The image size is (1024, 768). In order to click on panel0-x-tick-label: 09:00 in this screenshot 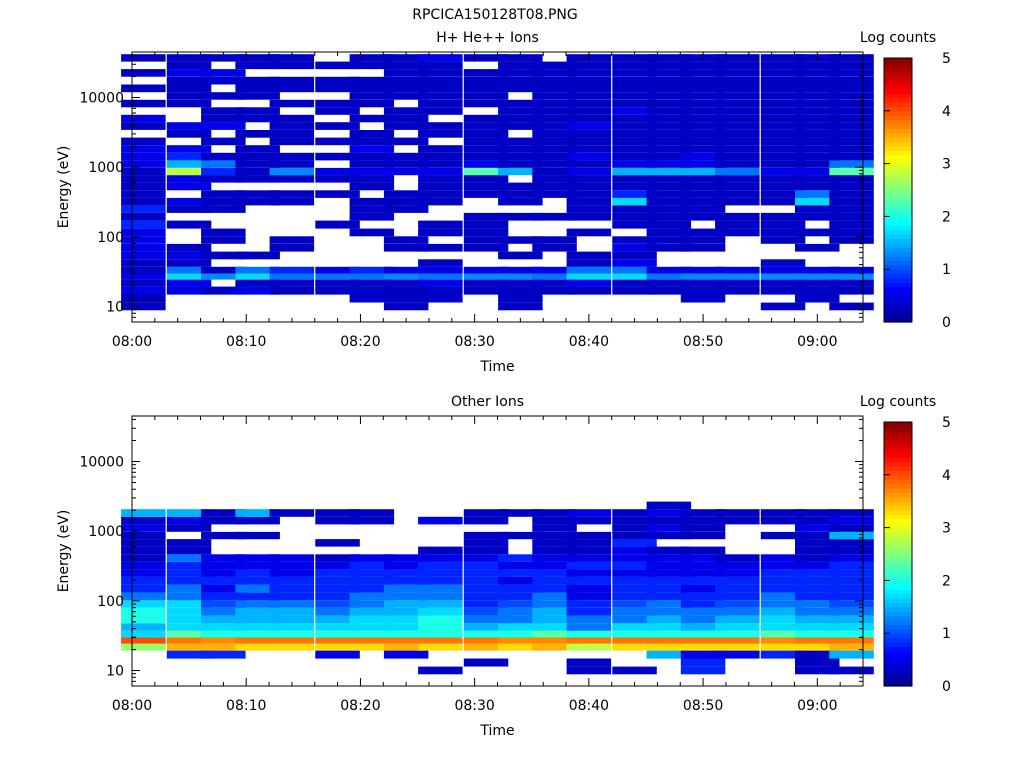, I will do `click(817, 342)`.